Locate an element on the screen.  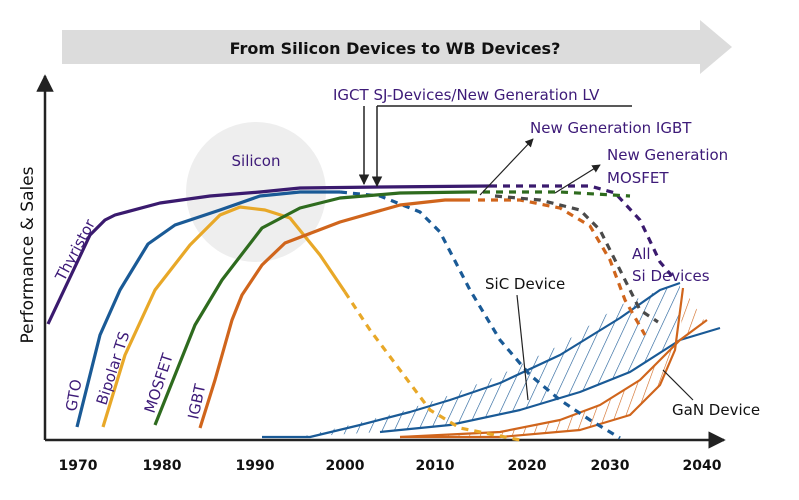
ng-mosfet-label-line1: New Generation is located at coordinates (667, 155).